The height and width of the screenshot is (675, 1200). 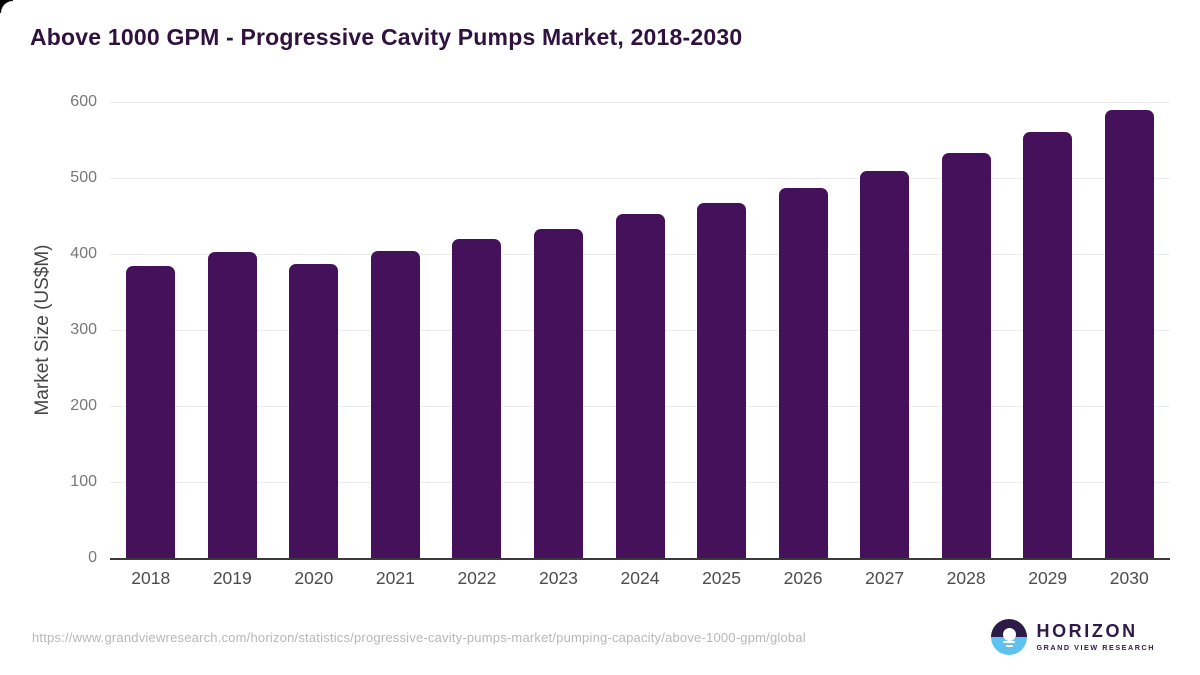 What do you see at coordinates (1009, 637) in the screenshot?
I see `horizon-sun-circle-icon` at bounding box center [1009, 637].